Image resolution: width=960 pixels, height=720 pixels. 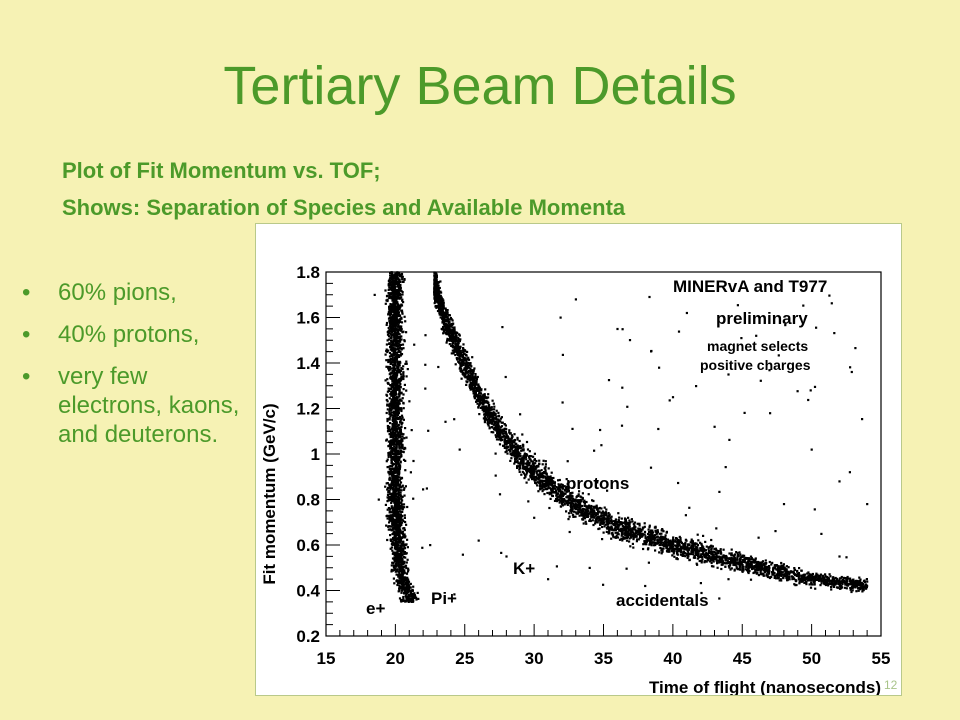 I want to click on slide-title: Tertiary Beam Details, so click(x=480, y=86).